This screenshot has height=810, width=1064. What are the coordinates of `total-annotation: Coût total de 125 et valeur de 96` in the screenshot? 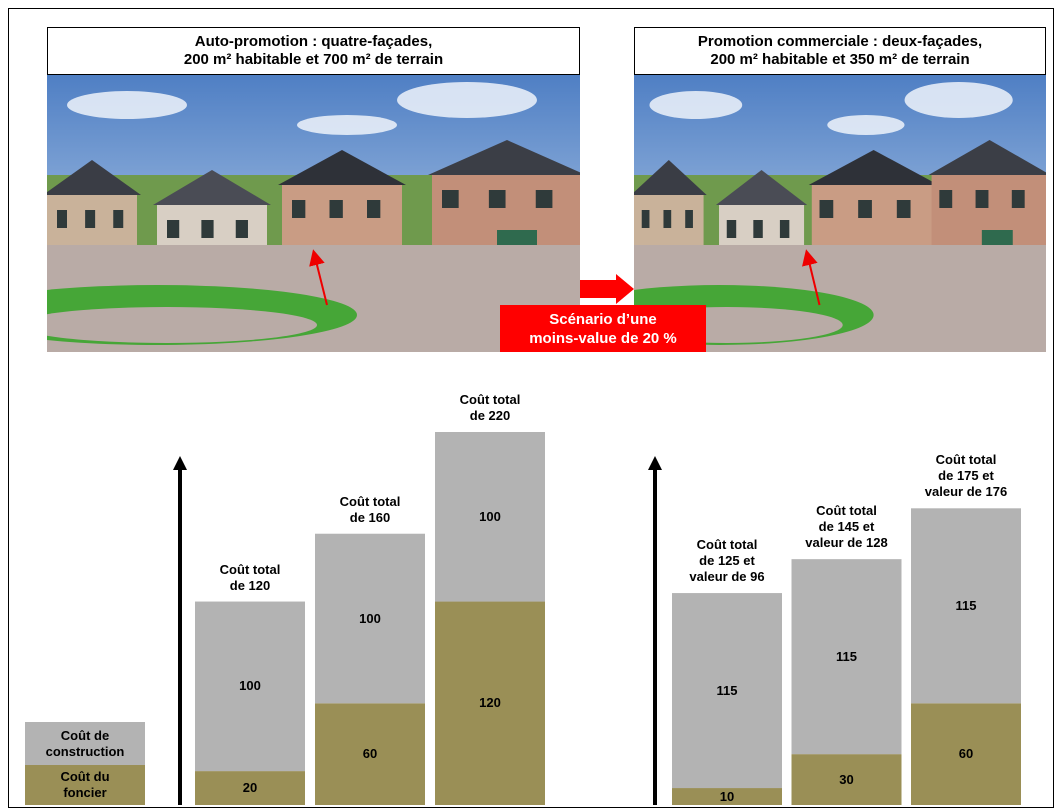 It's located at (727, 561).